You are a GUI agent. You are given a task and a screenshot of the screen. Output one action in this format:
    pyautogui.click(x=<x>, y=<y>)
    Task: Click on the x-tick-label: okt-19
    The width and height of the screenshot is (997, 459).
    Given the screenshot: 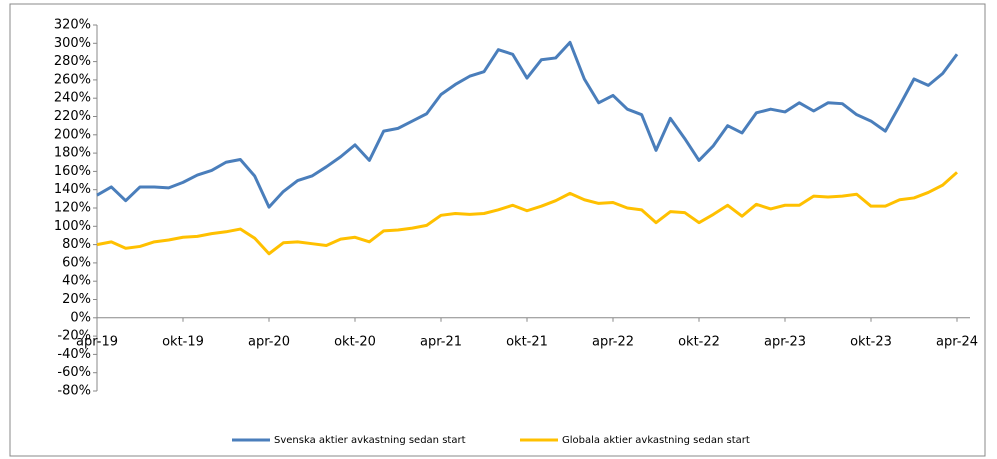 What is the action you would take?
    pyautogui.click(x=183, y=341)
    